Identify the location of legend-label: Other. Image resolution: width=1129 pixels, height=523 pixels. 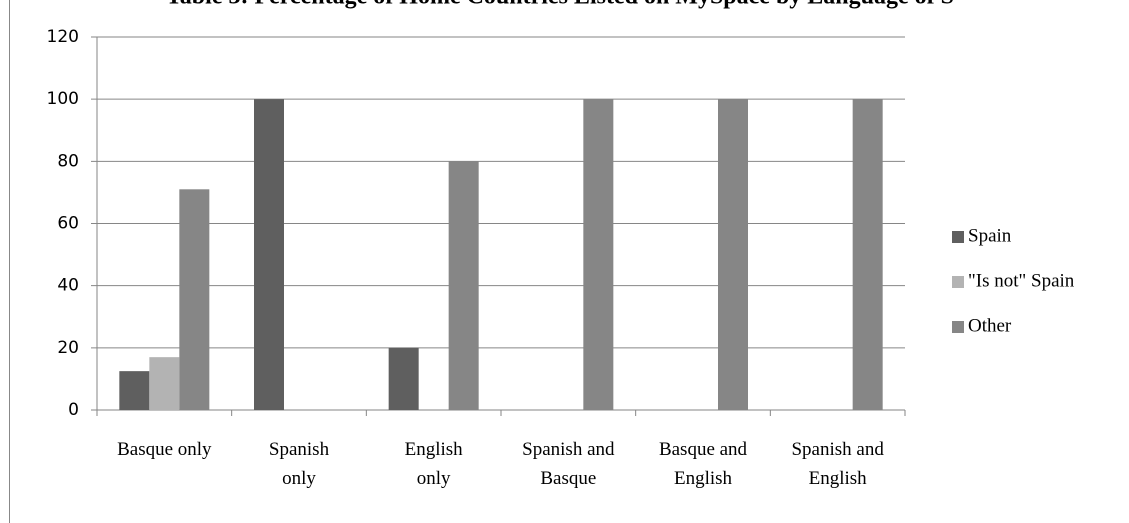
(990, 325).